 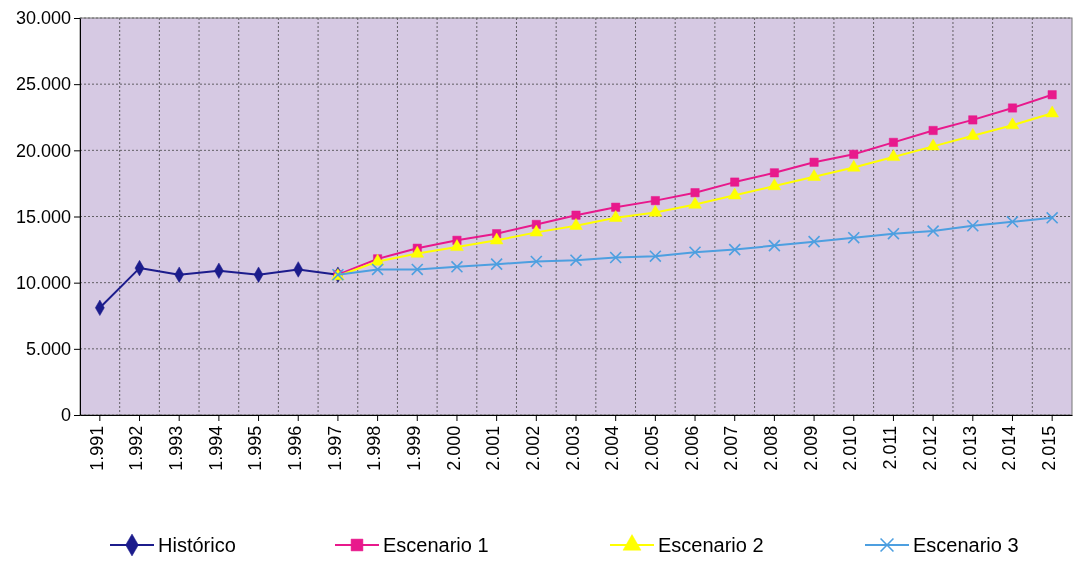 I want to click on x-tick-label: 2.011, so click(x=890, y=447).